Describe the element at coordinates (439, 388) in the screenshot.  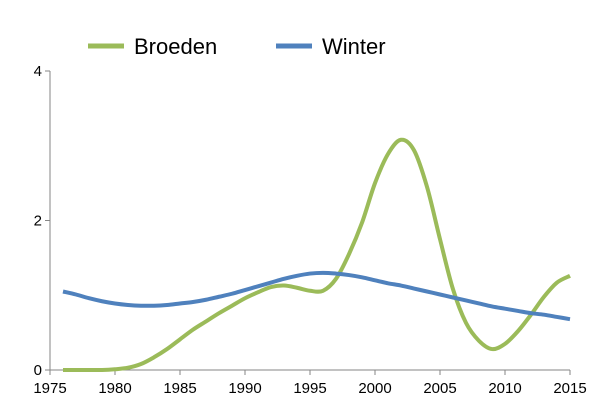
I see `x-tick-label: 2005` at that location.